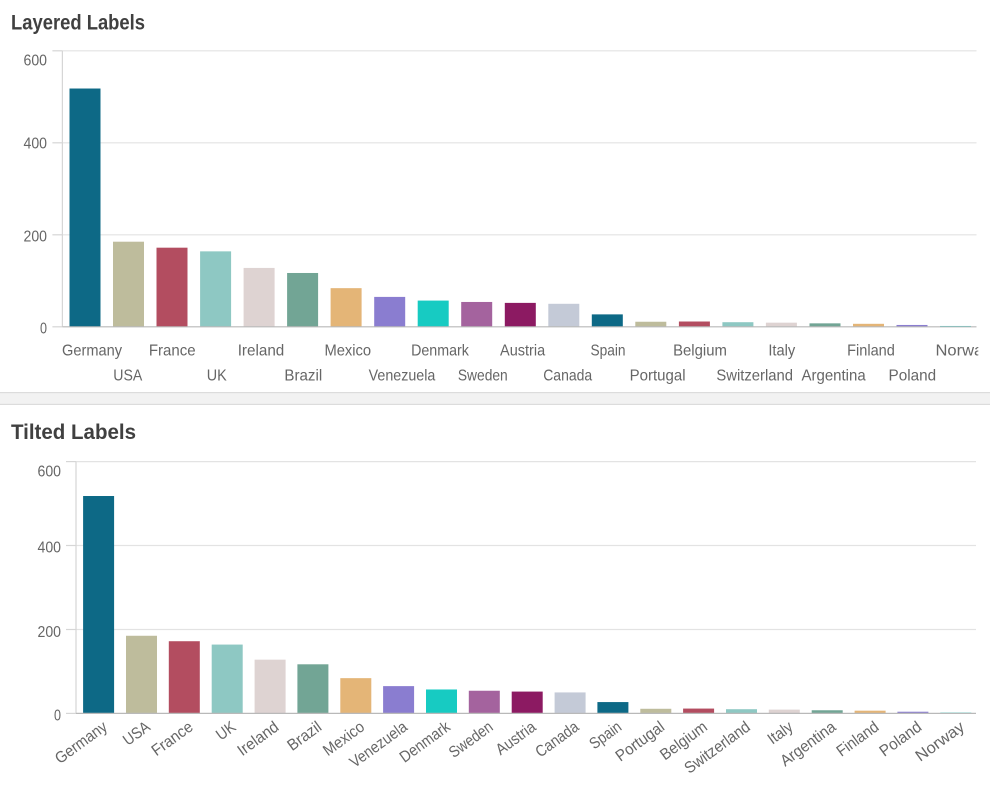 The image size is (990, 802). I want to click on svg-text: Tilted Labels, so click(73, 432).